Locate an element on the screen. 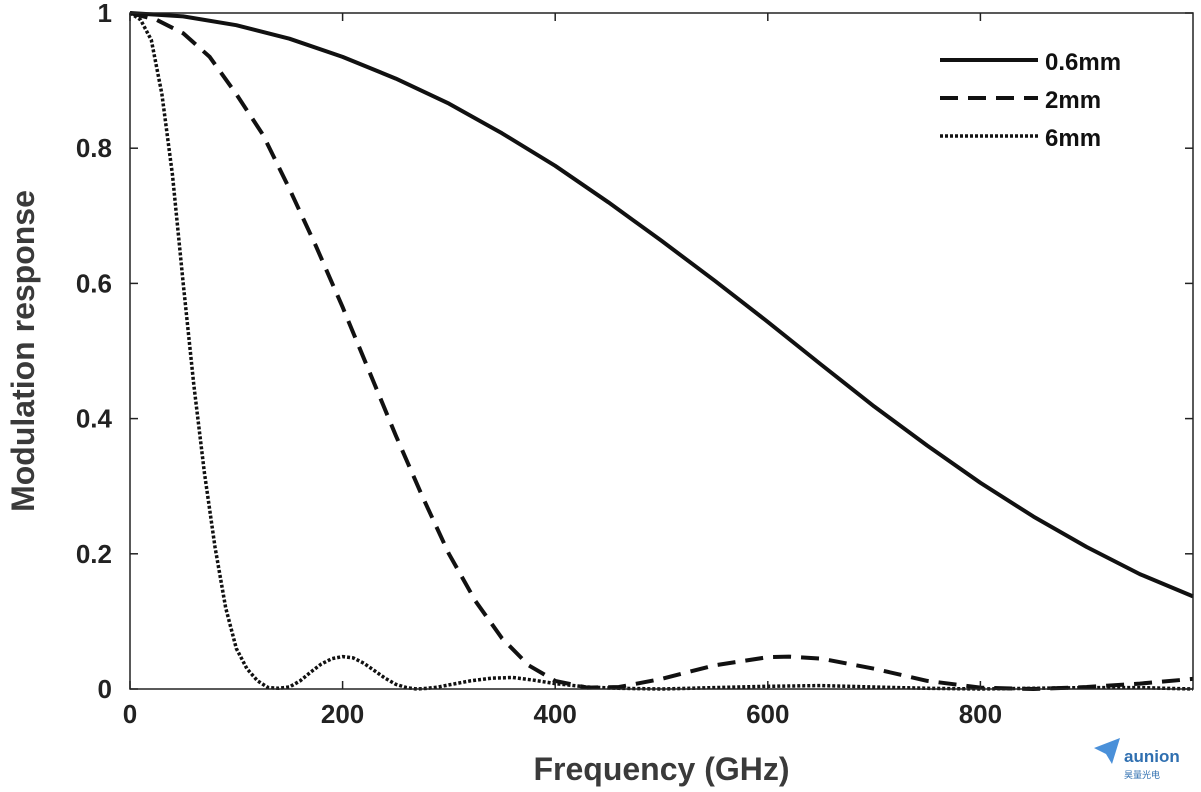  y-tick-label: 0.6 is located at coordinates (94, 283).